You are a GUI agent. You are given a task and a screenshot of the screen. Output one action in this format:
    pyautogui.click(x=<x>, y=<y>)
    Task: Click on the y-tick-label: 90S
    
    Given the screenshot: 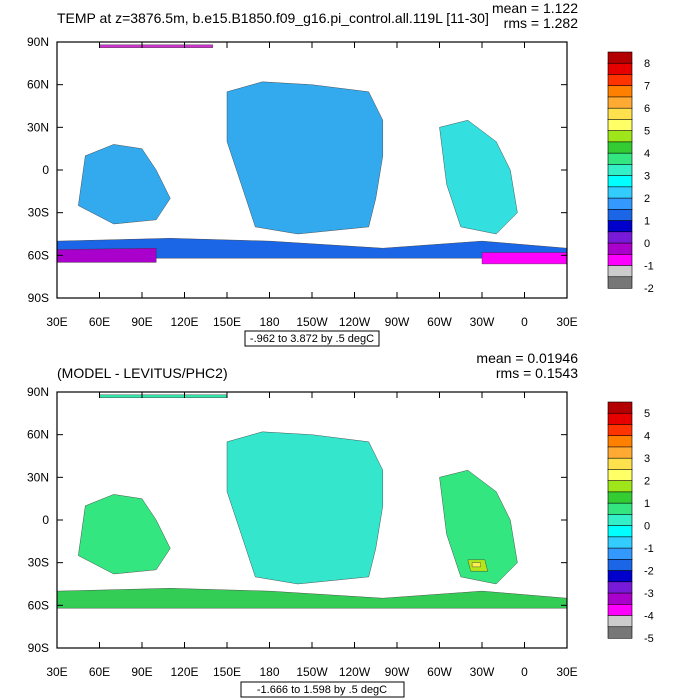 What is the action you would take?
    pyautogui.click(x=38, y=648)
    